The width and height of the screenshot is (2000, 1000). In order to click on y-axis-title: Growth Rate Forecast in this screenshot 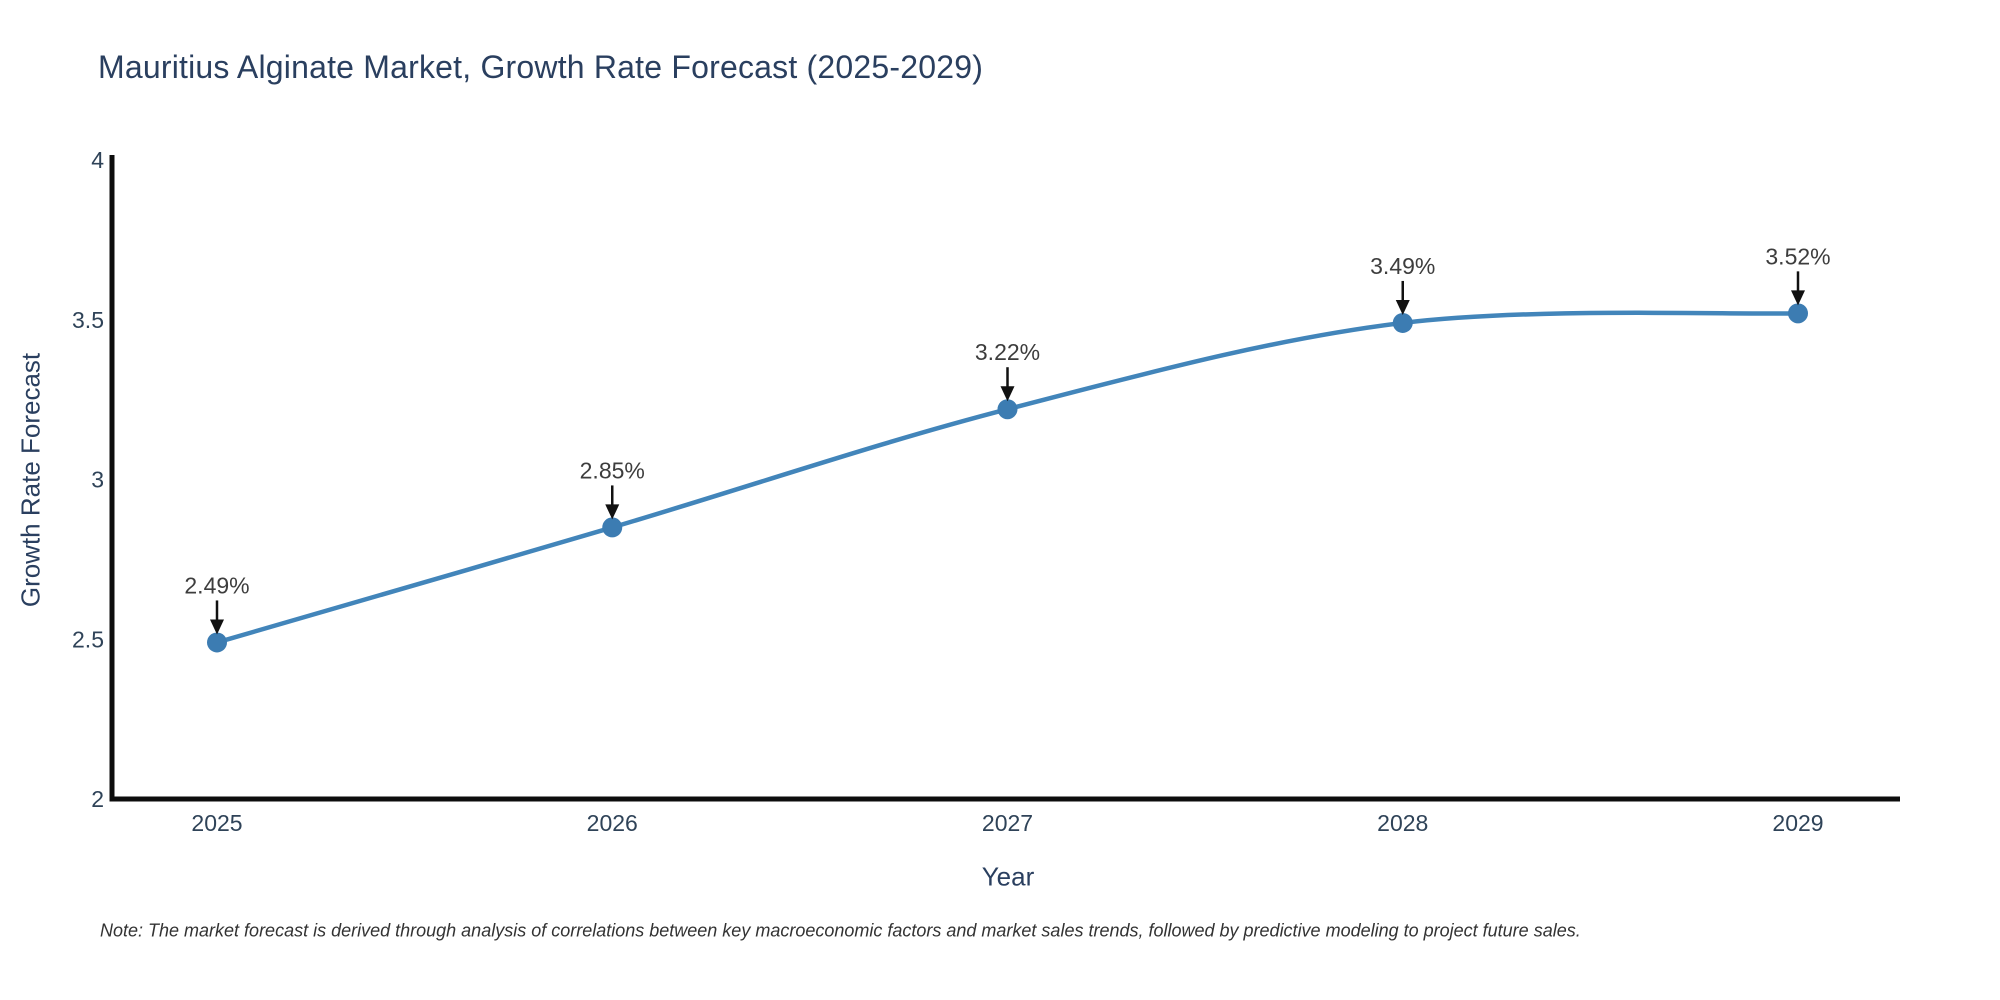, I will do `click(30, 480)`.